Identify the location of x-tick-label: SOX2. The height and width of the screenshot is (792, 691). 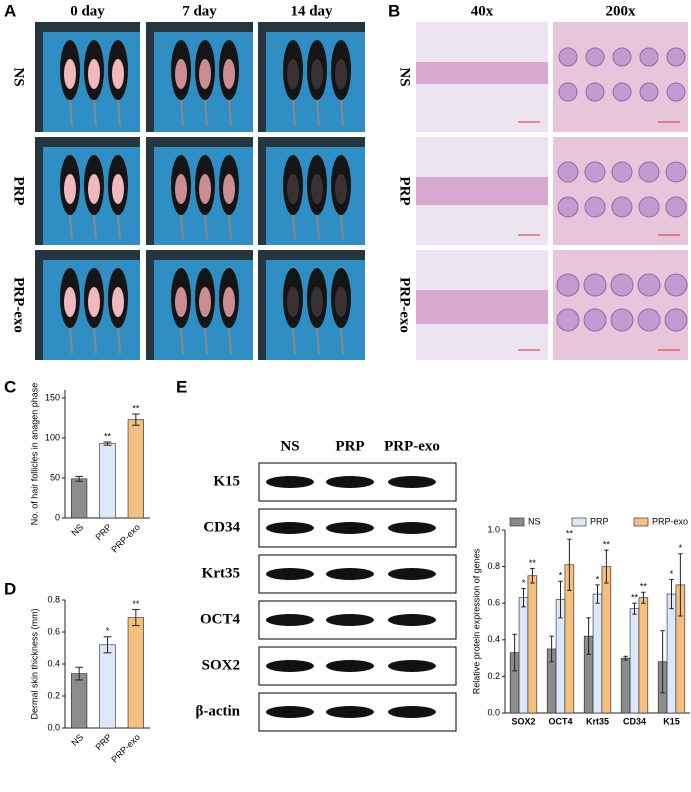
(523, 721).